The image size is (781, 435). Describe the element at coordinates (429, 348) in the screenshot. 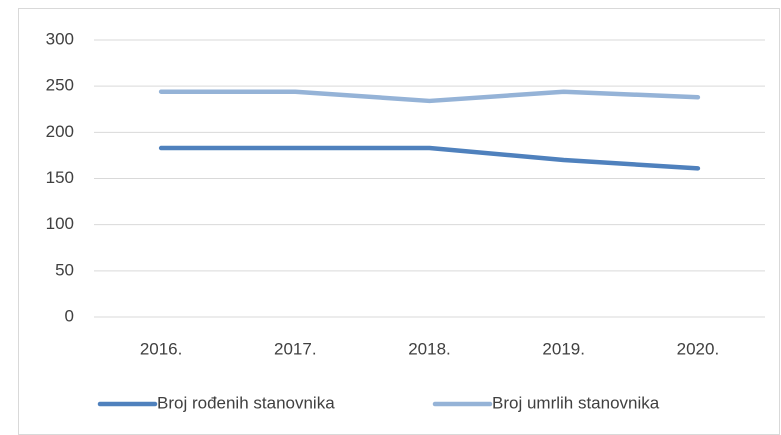

I see `x-tick-label: 2018.` at that location.